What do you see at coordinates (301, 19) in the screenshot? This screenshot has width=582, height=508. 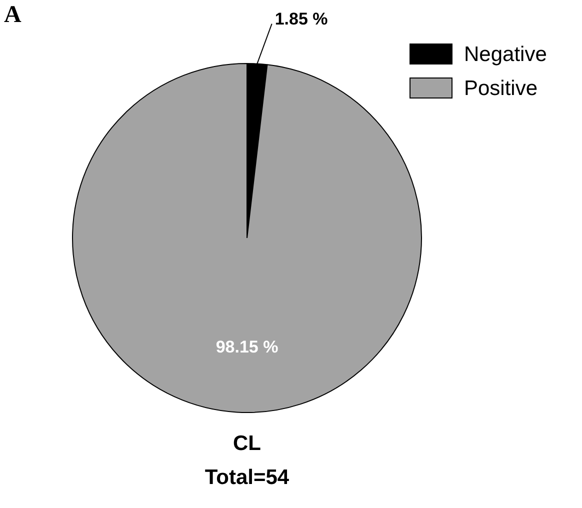 I see `data-label: 1.85 %` at bounding box center [301, 19].